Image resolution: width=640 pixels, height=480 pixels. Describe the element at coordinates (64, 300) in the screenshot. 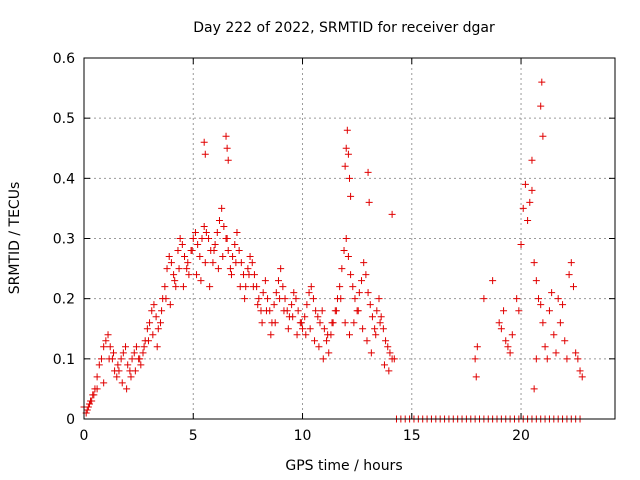

I see `y-tick-label: 0.2` at that location.